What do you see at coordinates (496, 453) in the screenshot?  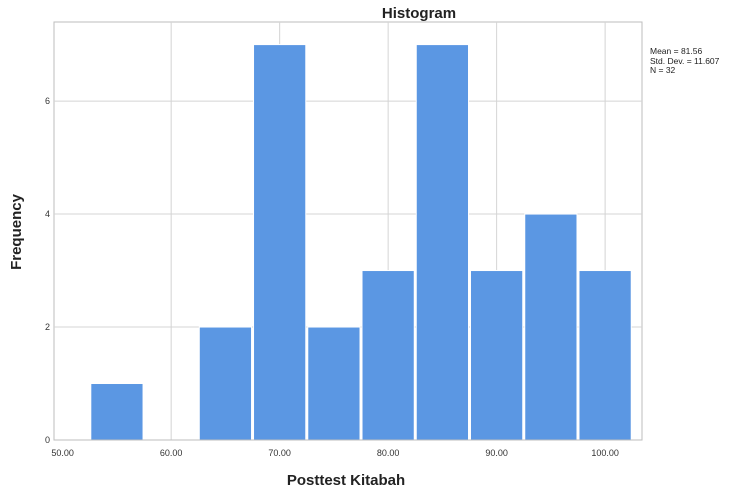 I see `x-tick-label: 90.00` at bounding box center [496, 453].